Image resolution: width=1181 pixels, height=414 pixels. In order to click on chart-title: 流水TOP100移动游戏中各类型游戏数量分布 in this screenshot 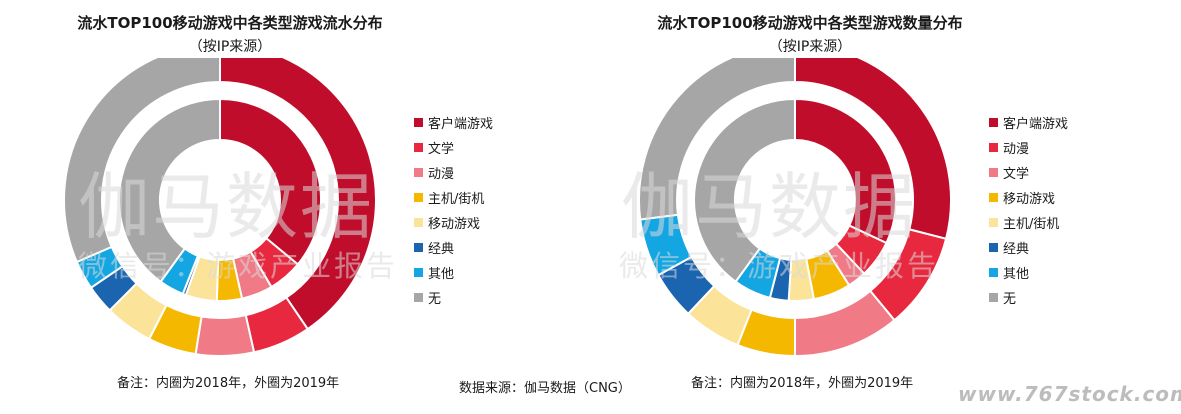, I will do `click(810, 23)`.